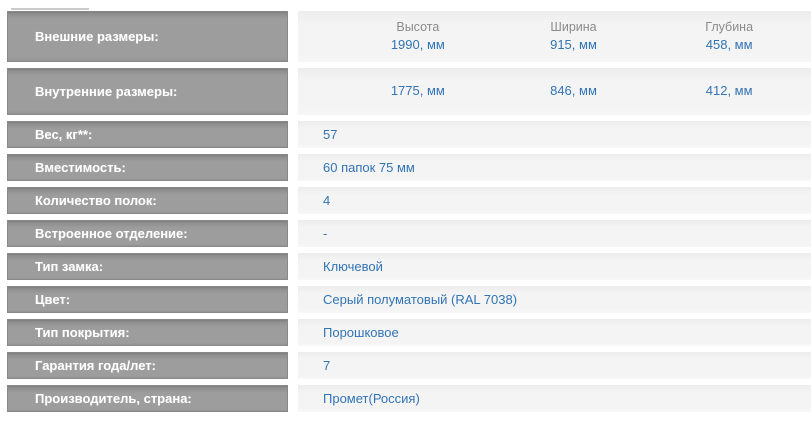 This screenshot has width=811, height=428. What do you see at coordinates (417, 45) in the screenshot?
I see `dim-value-height: 1990, мм` at bounding box center [417, 45].